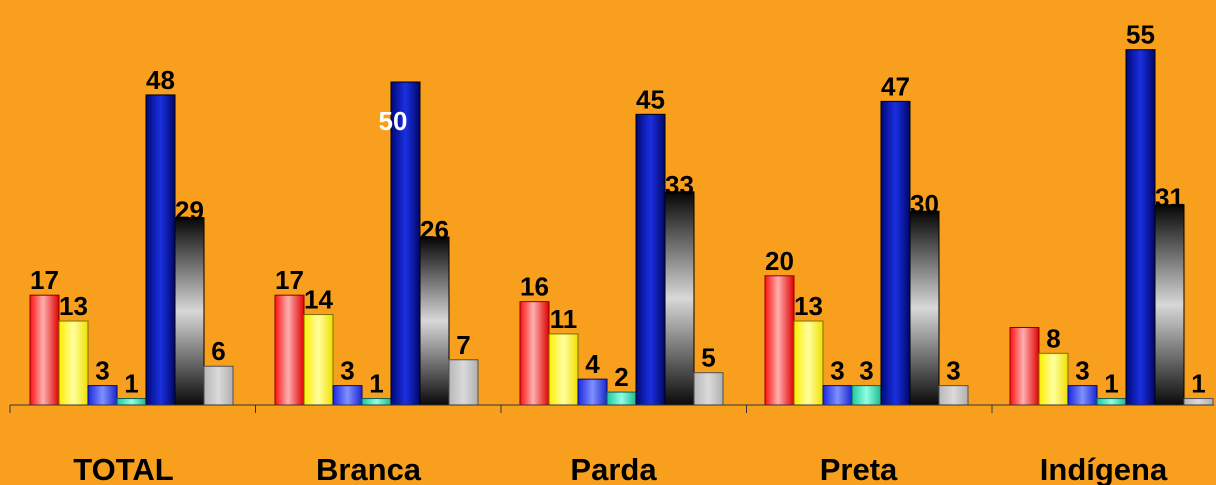 The height and width of the screenshot is (485, 1216). What do you see at coordinates (808, 306) in the screenshot?
I see `data-label-yellow-preta: 13` at bounding box center [808, 306].